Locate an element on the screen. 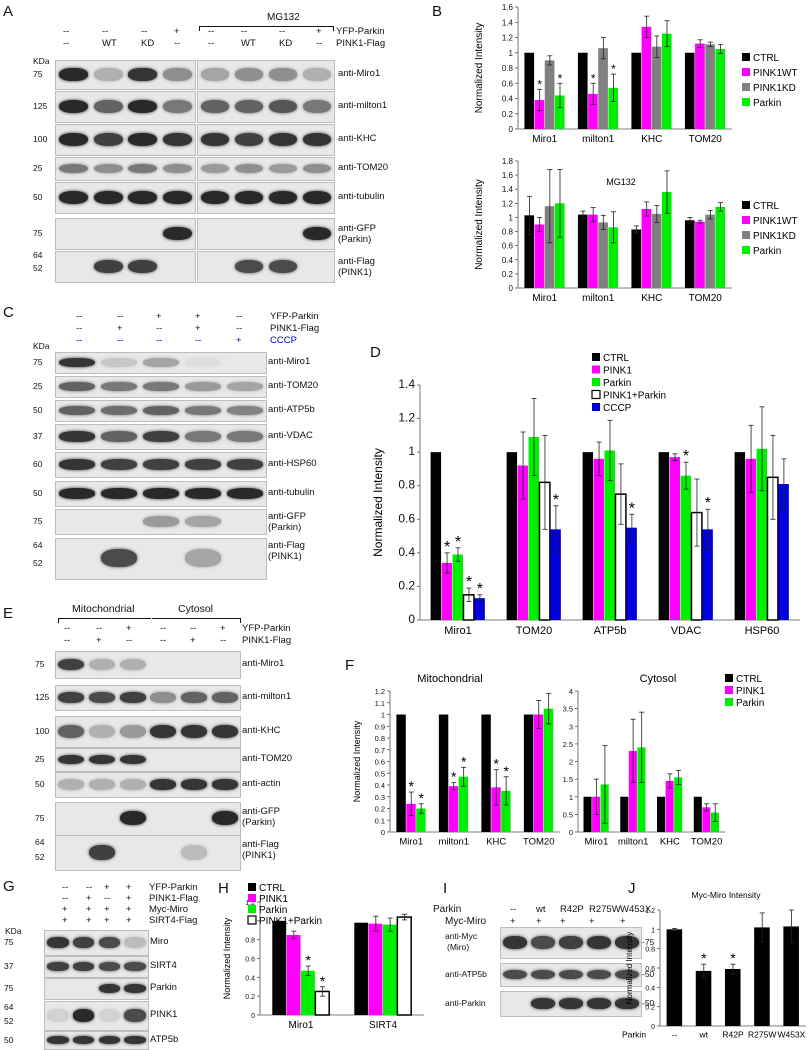 This screenshot has height=1050, width=811. legend-label: Parkin is located at coordinates (273, 910).